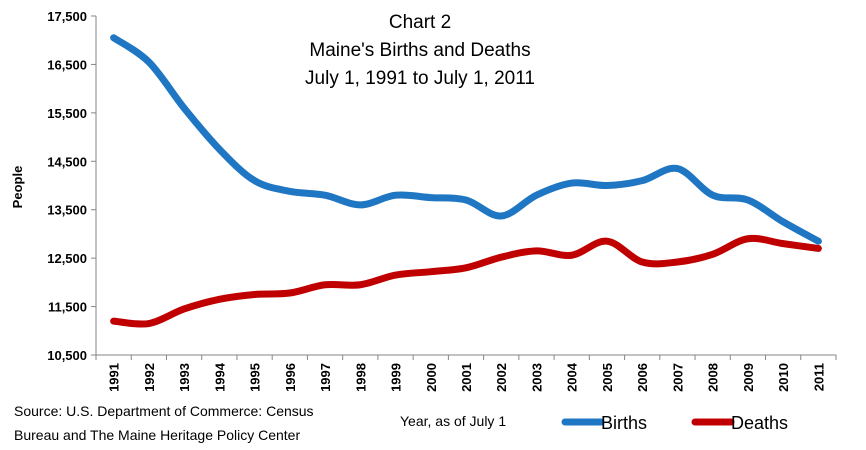  What do you see at coordinates (818, 377) in the screenshot?
I see `x-tick-label: 2011` at bounding box center [818, 377].